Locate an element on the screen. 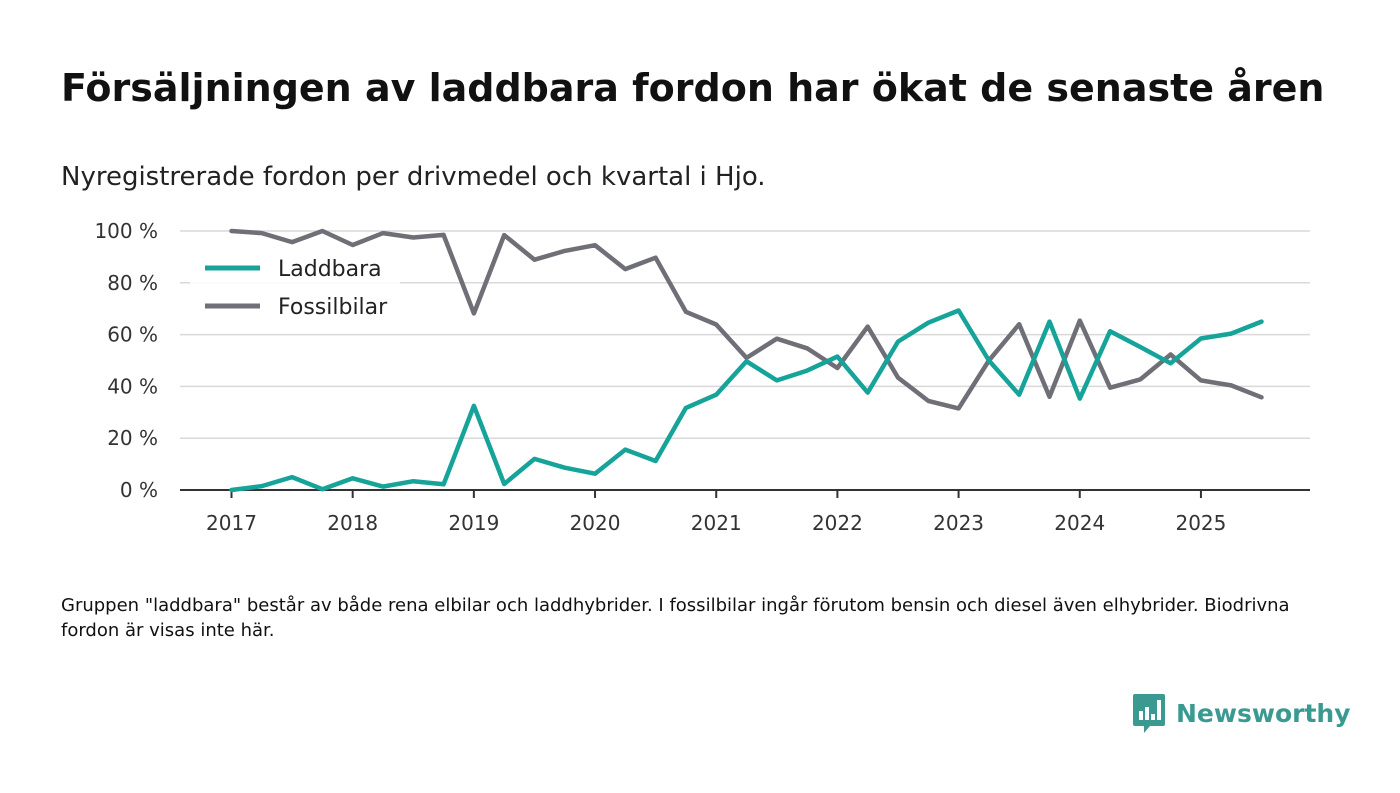  x-tick-label: 2024 is located at coordinates (1079, 523).